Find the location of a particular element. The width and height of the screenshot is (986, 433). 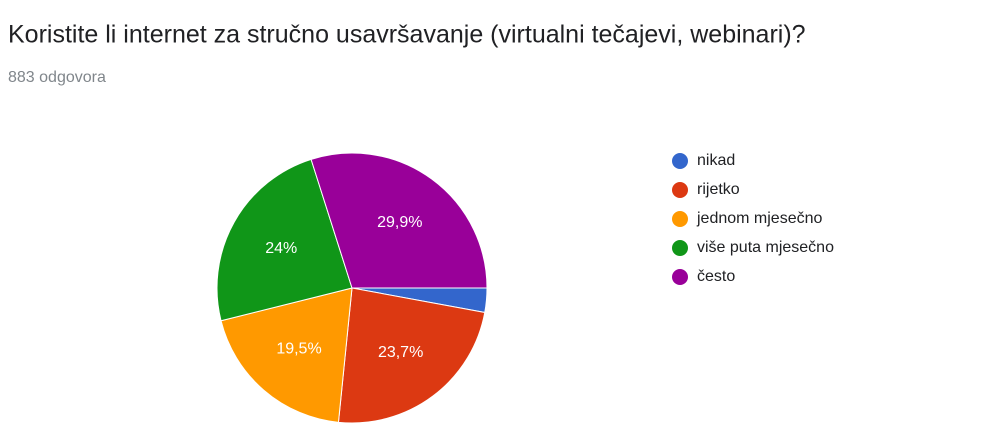

slice-label: 24% is located at coordinates (281, 248).